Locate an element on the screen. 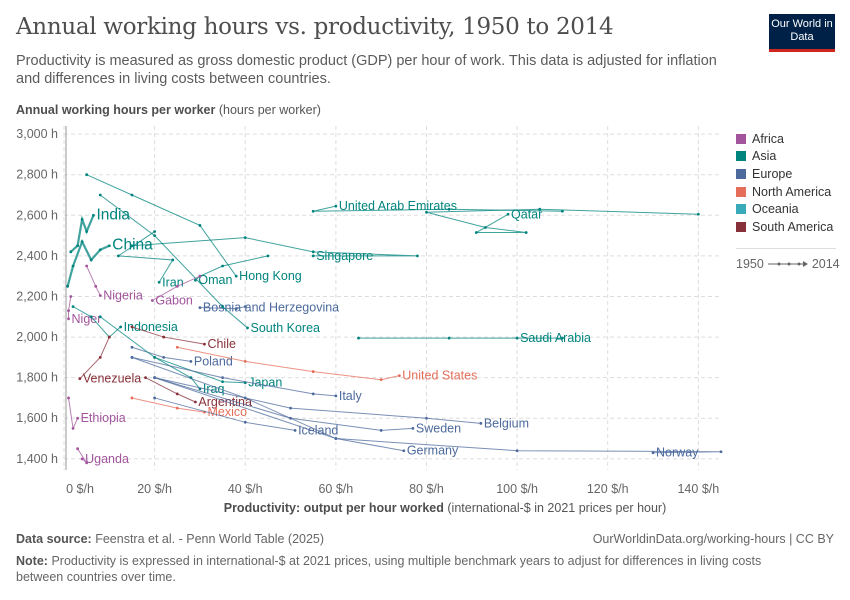  y-tick-label: 1,400 h is located at coordinates (37, 459).